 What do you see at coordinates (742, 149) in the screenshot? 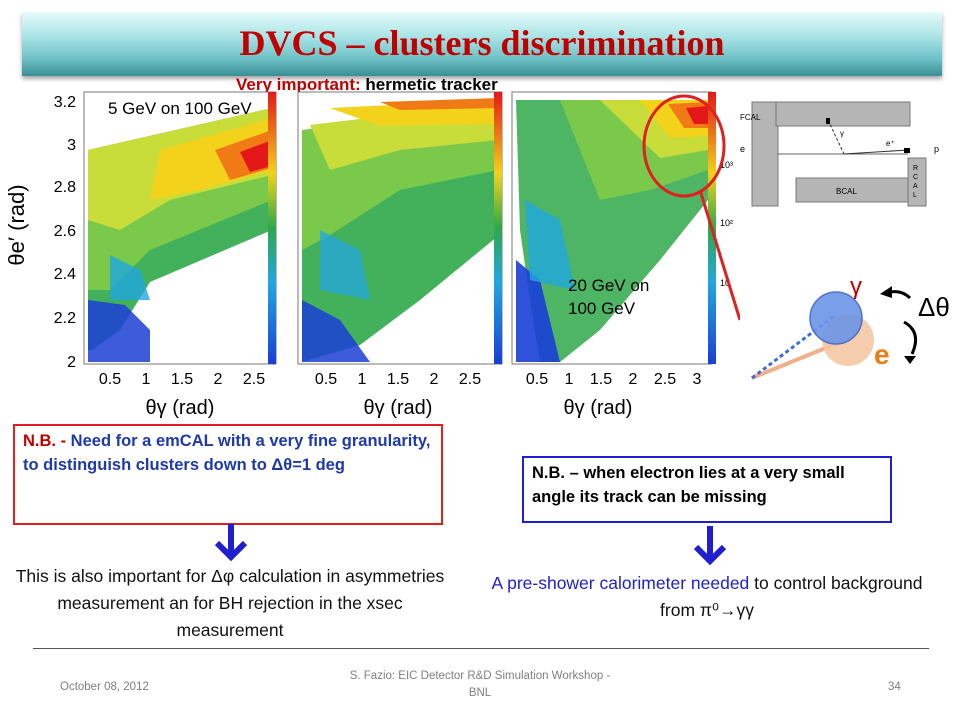
I see `electron-beam-label: e` at bounding box center [742, 149].